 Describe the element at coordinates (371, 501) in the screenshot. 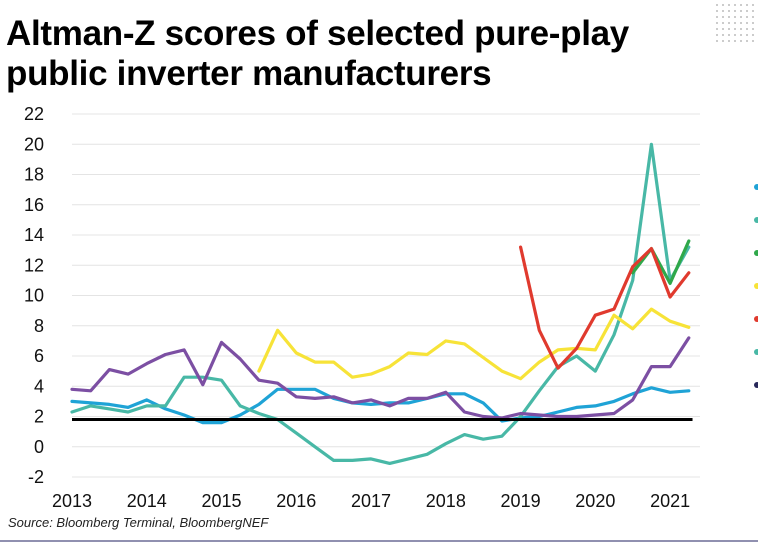

I see `x-tick-label: 2017` at that location.